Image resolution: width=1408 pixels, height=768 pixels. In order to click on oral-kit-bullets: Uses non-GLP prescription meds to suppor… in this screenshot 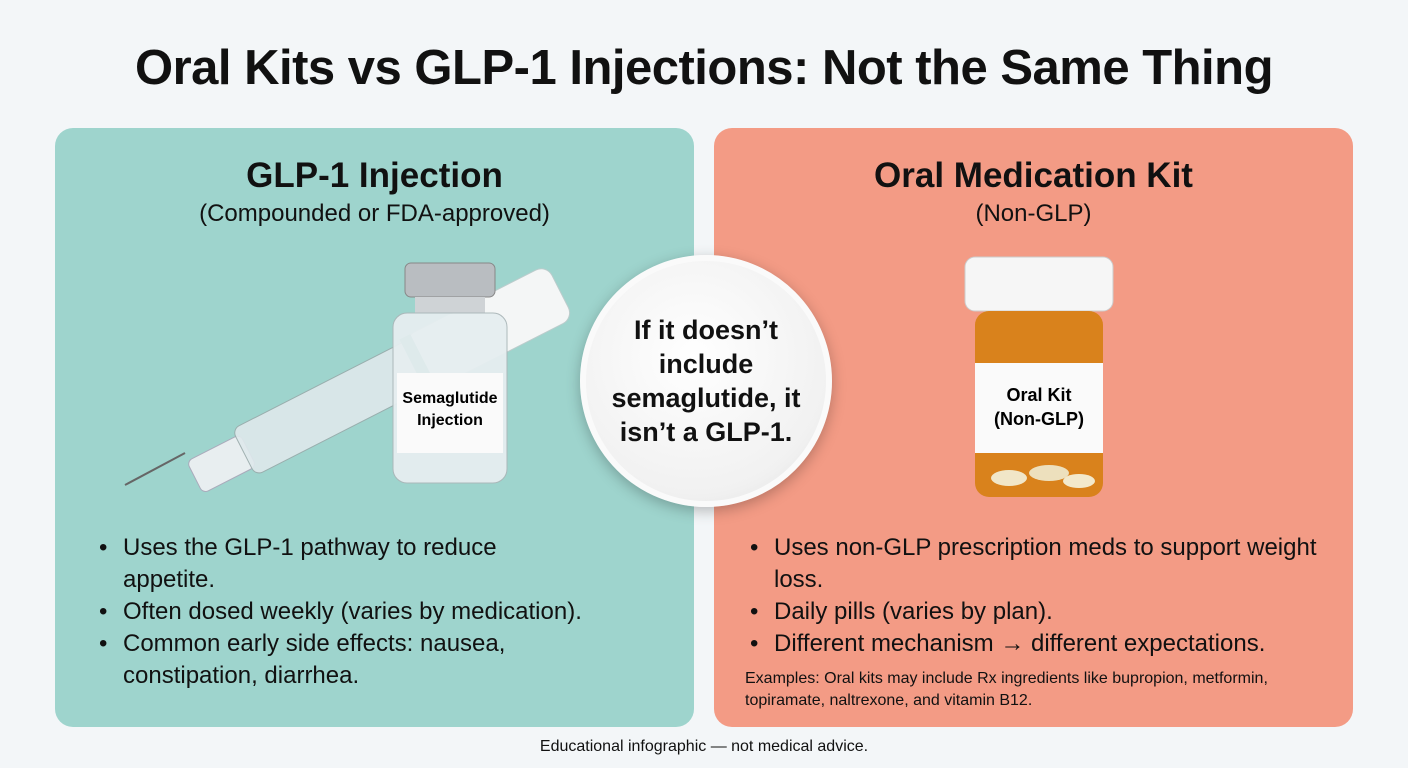, I will do `click(1034, 596)`.